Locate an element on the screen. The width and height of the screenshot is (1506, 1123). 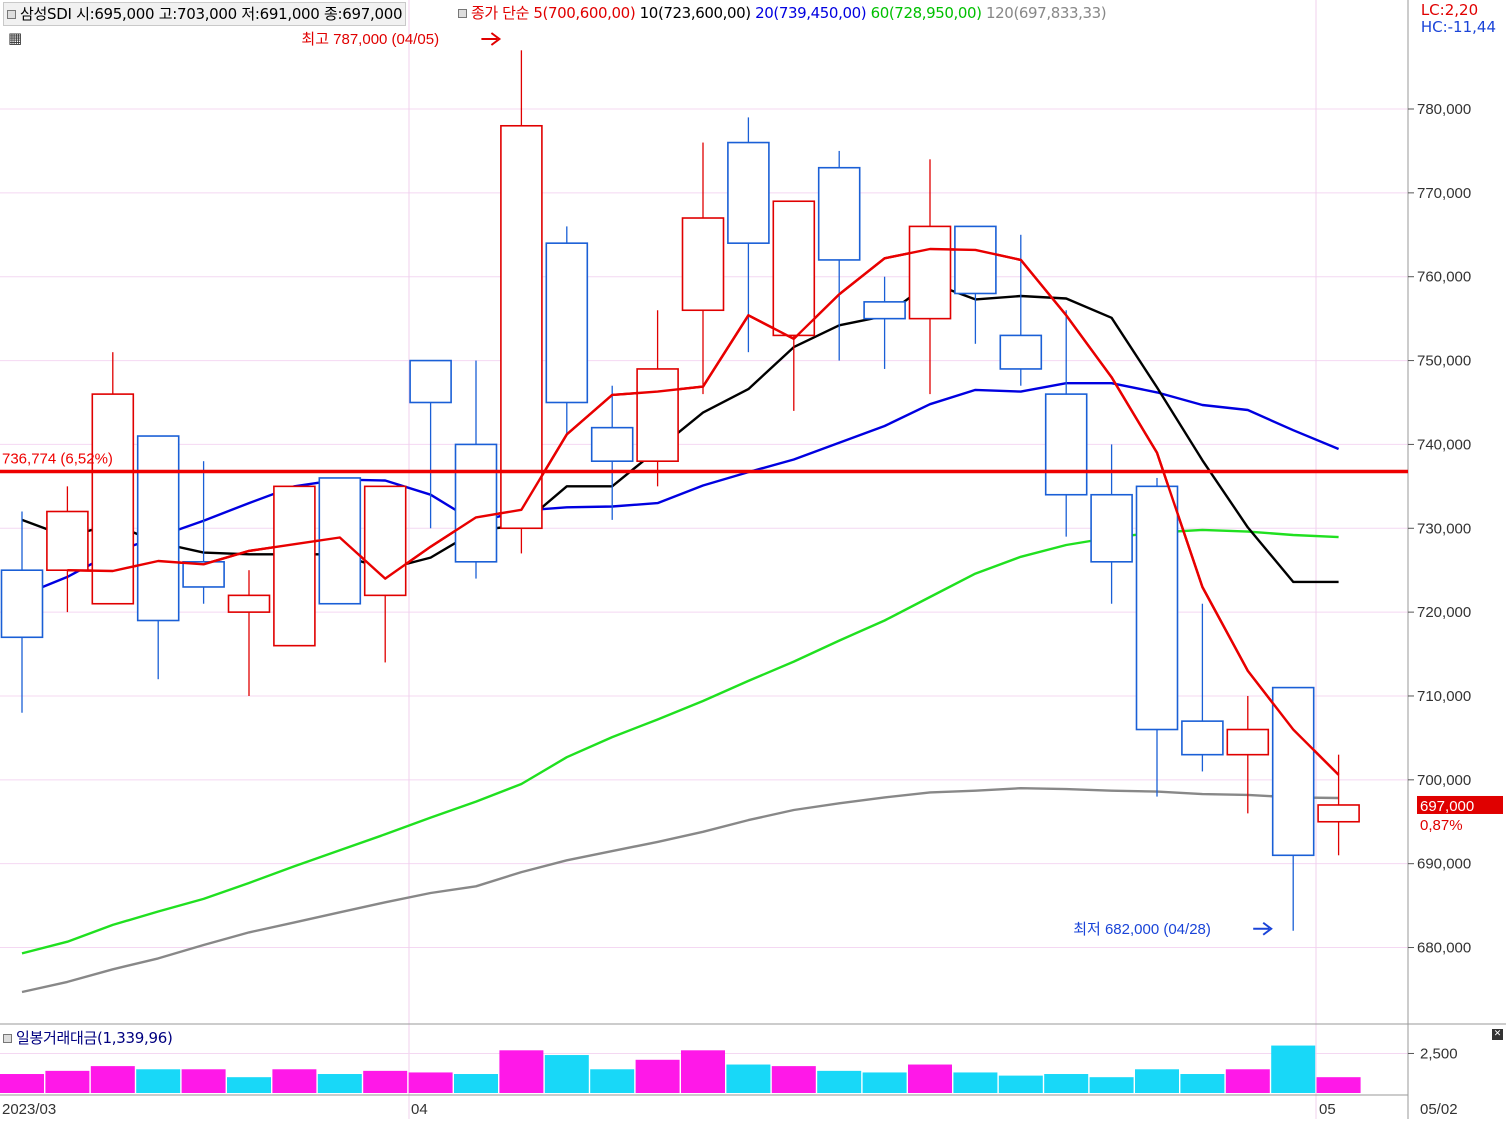
ma-5-label: 5(700,600,00) is located at coordinates (584, 13).